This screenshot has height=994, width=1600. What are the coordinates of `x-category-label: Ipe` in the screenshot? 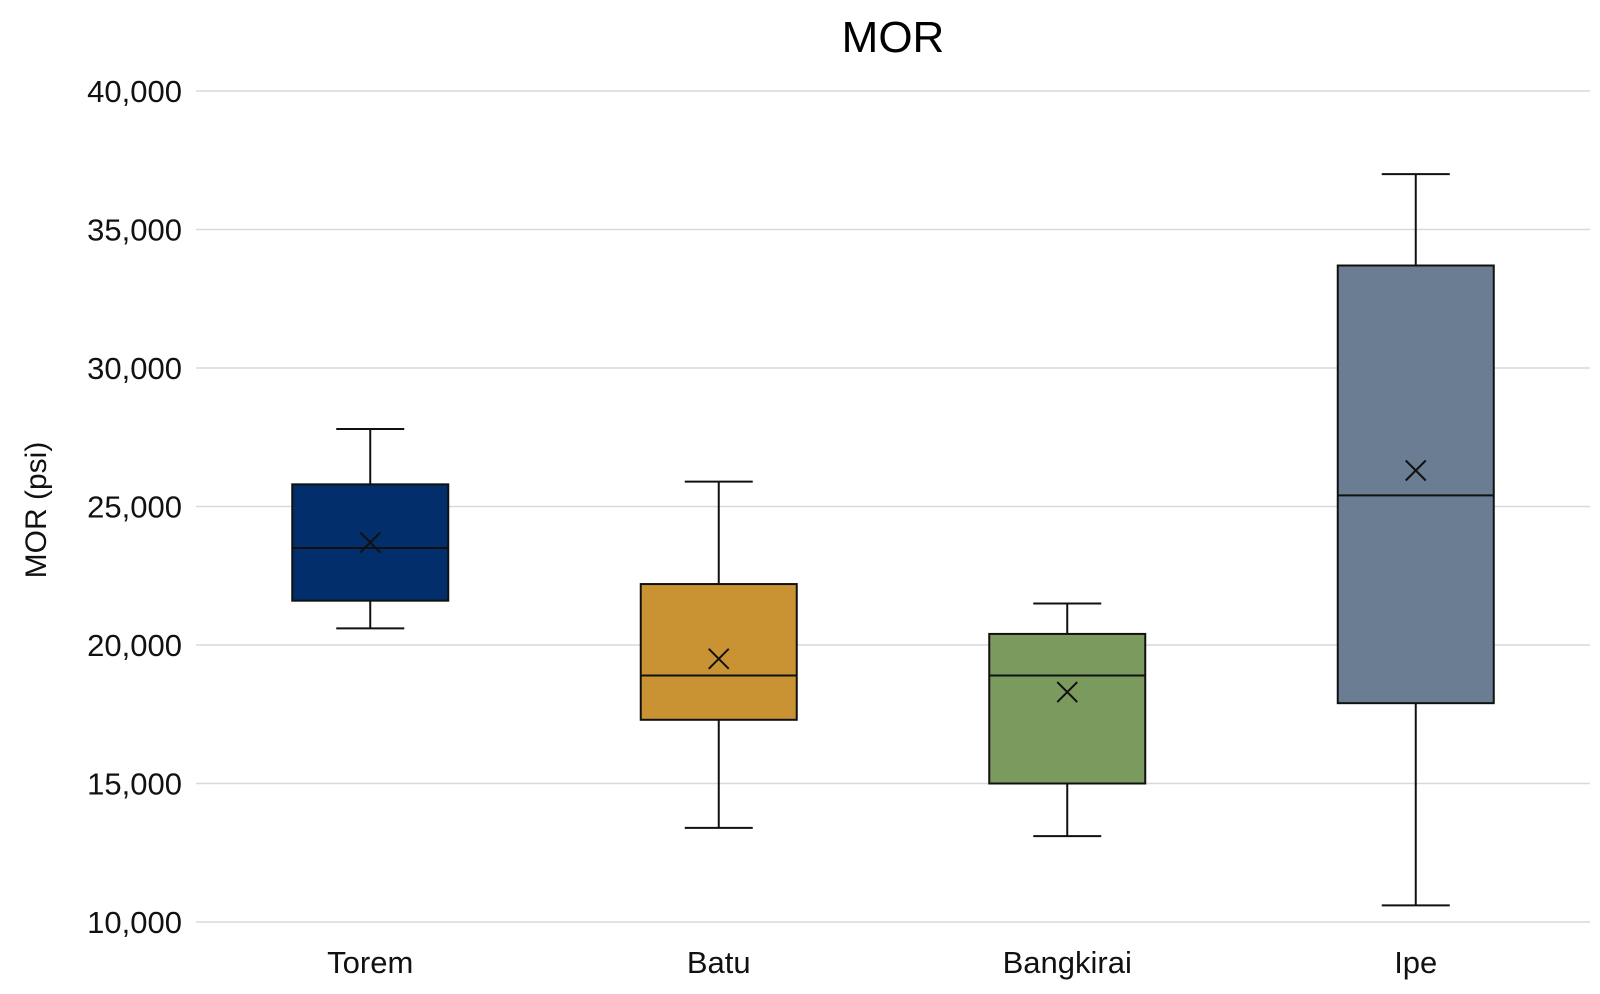 It's located at (1415, 962).